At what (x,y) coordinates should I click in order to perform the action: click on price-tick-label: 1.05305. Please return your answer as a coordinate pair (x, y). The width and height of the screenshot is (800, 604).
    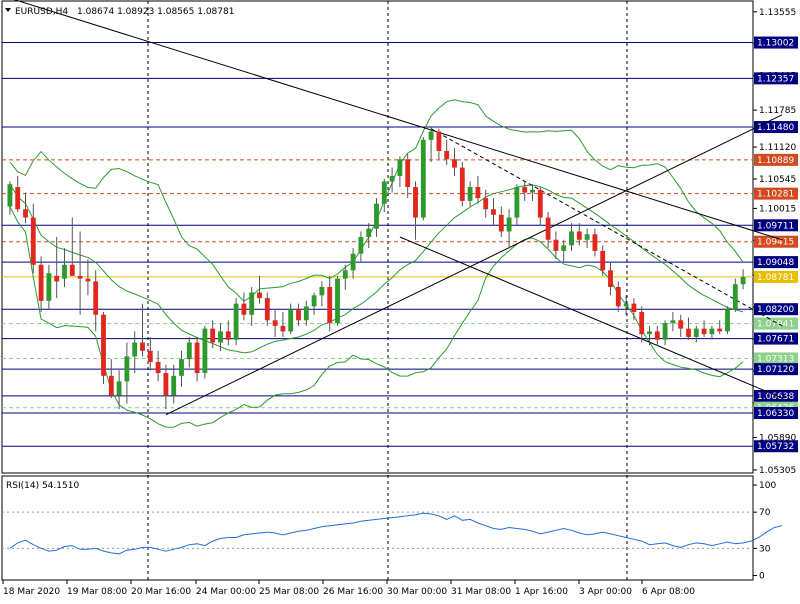
    Looking at the image, I should click on (777, 471).